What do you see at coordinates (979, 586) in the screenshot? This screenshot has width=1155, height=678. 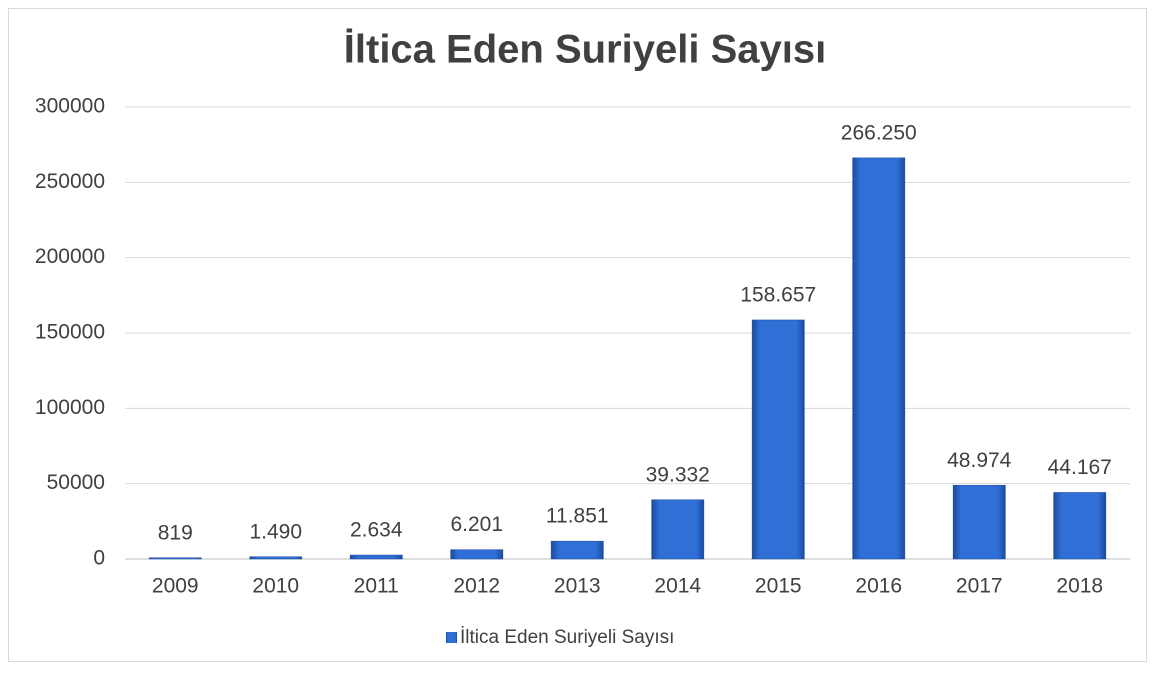 I see `x-tick-label: 2017` at bounding box center [979, 586].